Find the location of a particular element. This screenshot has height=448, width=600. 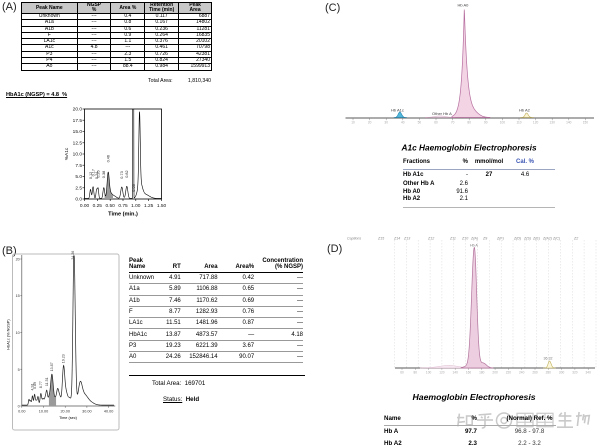

svg-text: Z12 is located at coordinates (430, 239).